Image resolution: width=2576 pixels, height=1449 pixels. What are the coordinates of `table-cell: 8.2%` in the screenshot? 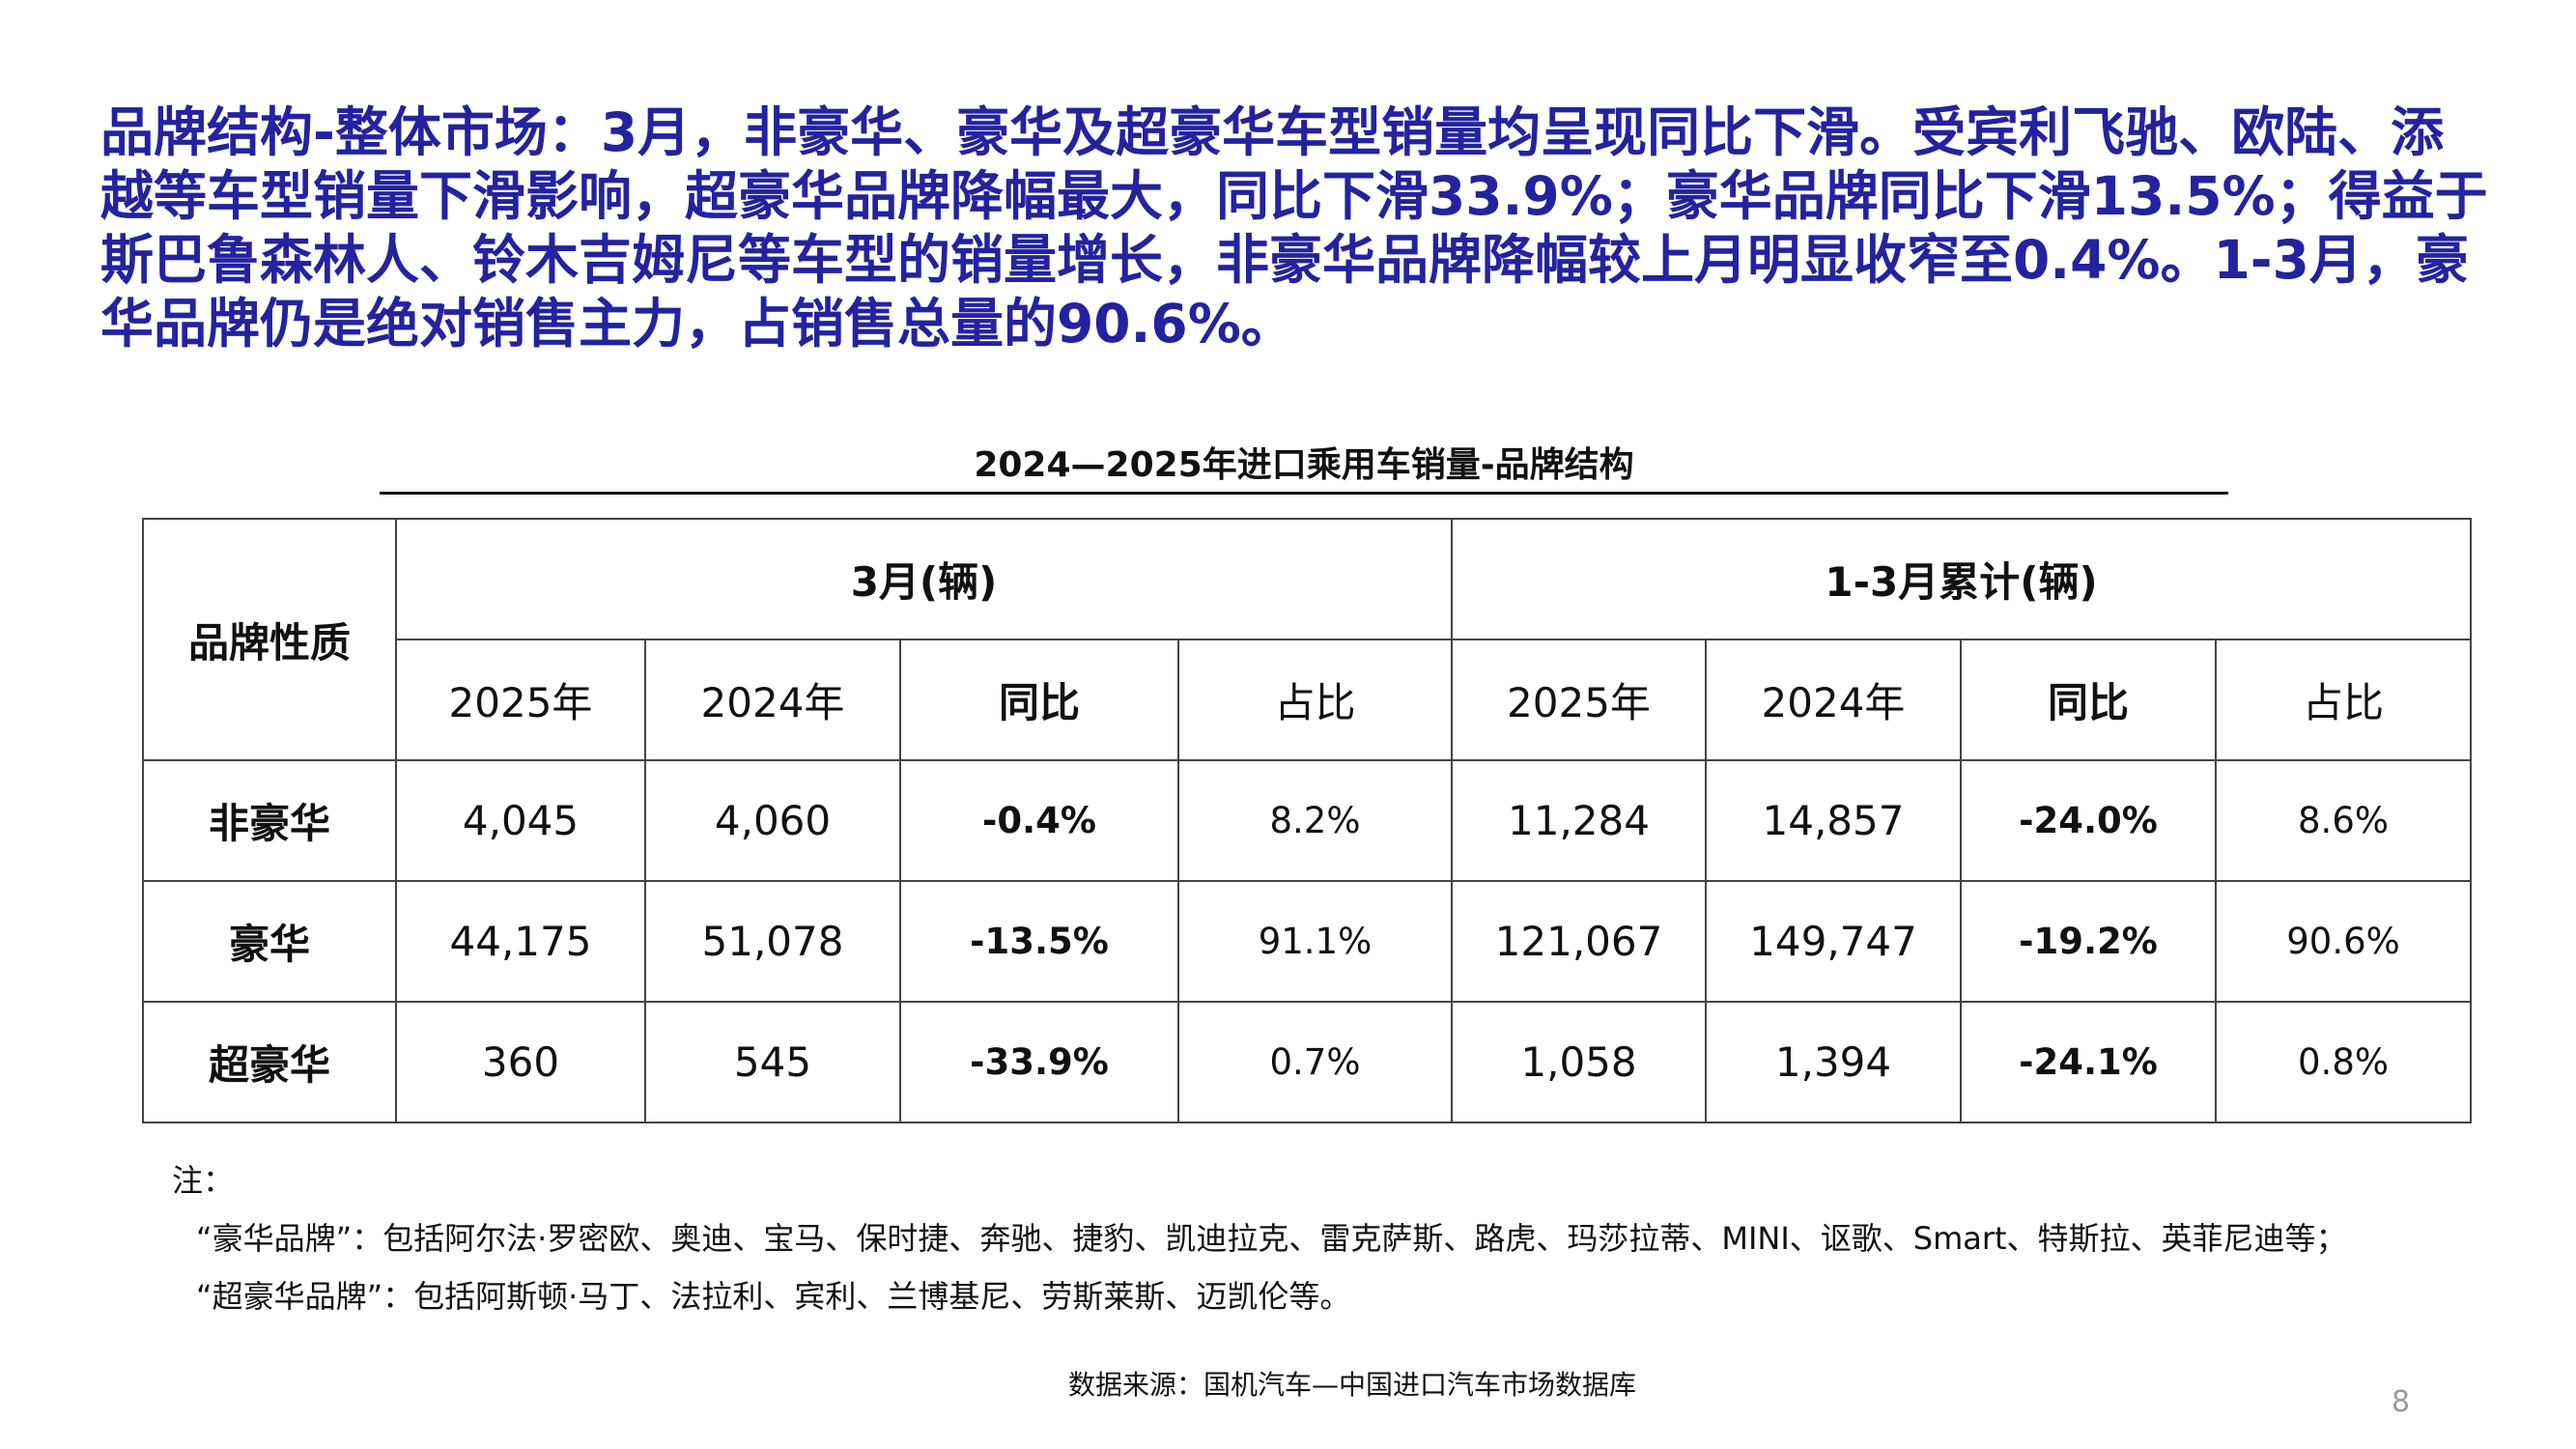 It's located at (1315, 820).